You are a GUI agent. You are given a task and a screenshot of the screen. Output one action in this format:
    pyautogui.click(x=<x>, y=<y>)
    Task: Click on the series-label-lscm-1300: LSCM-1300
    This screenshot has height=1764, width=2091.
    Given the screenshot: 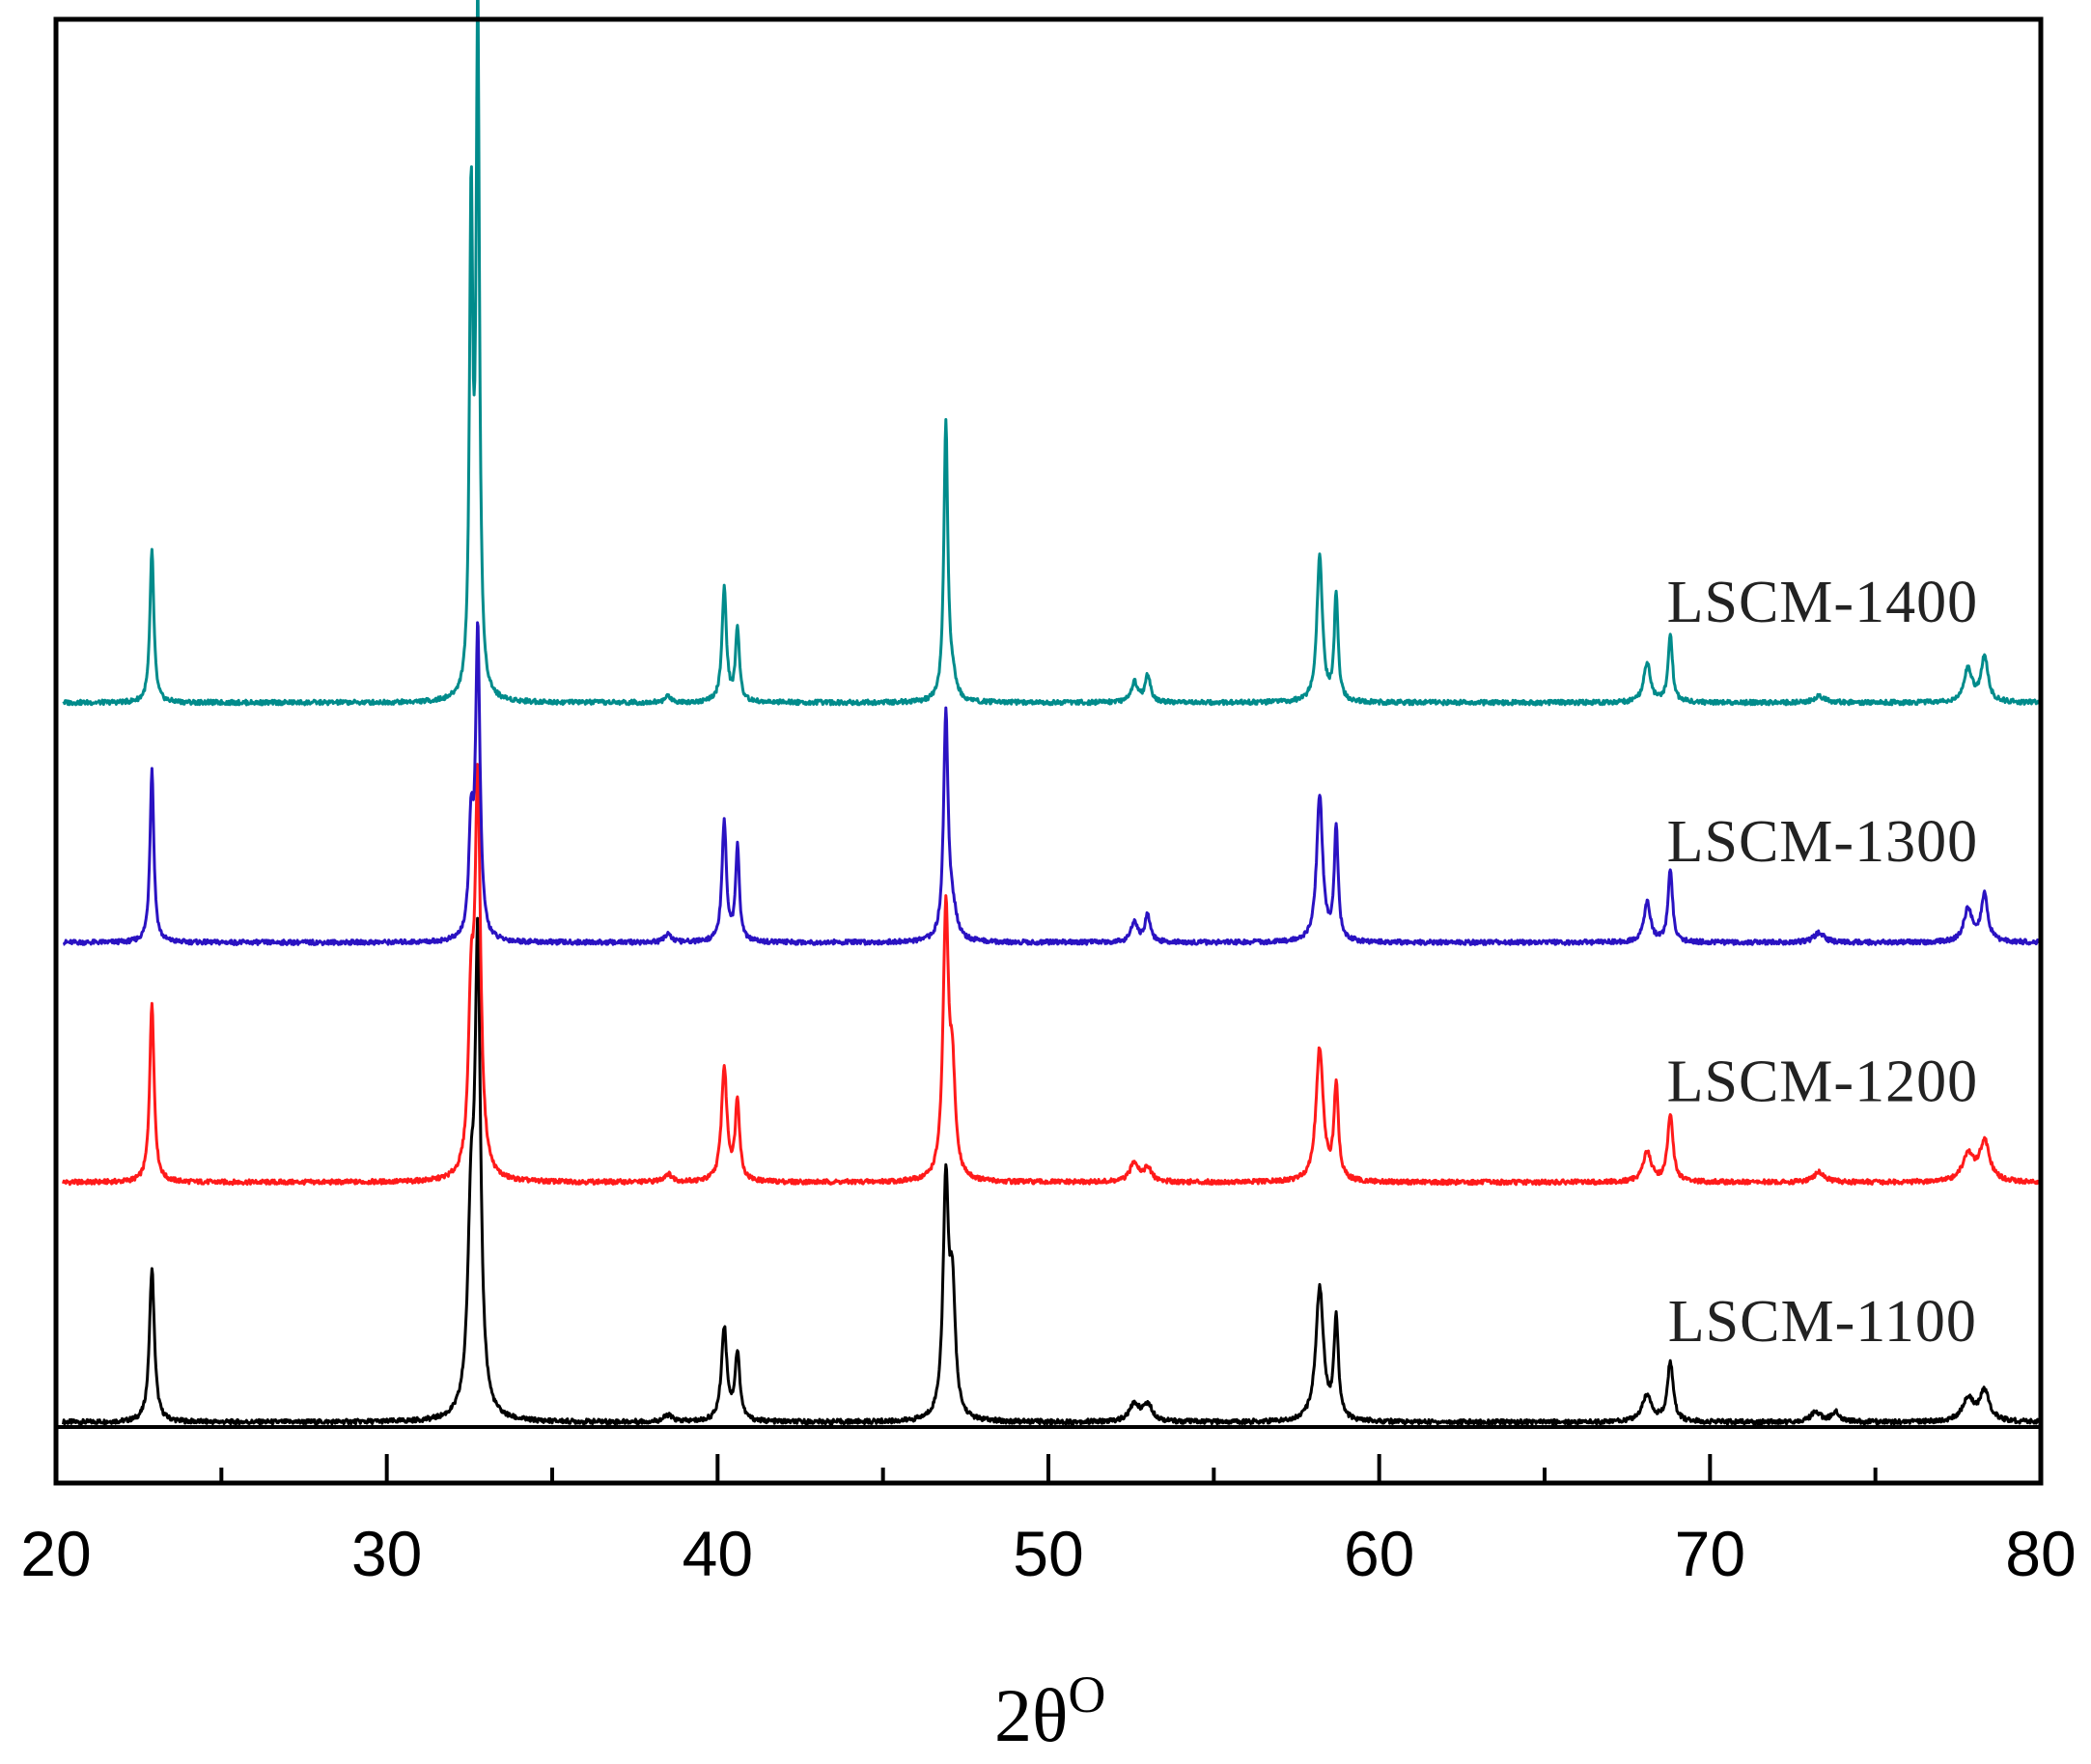 What is the action you would take?
    pyautogui.click(x=1822, y=842)
    